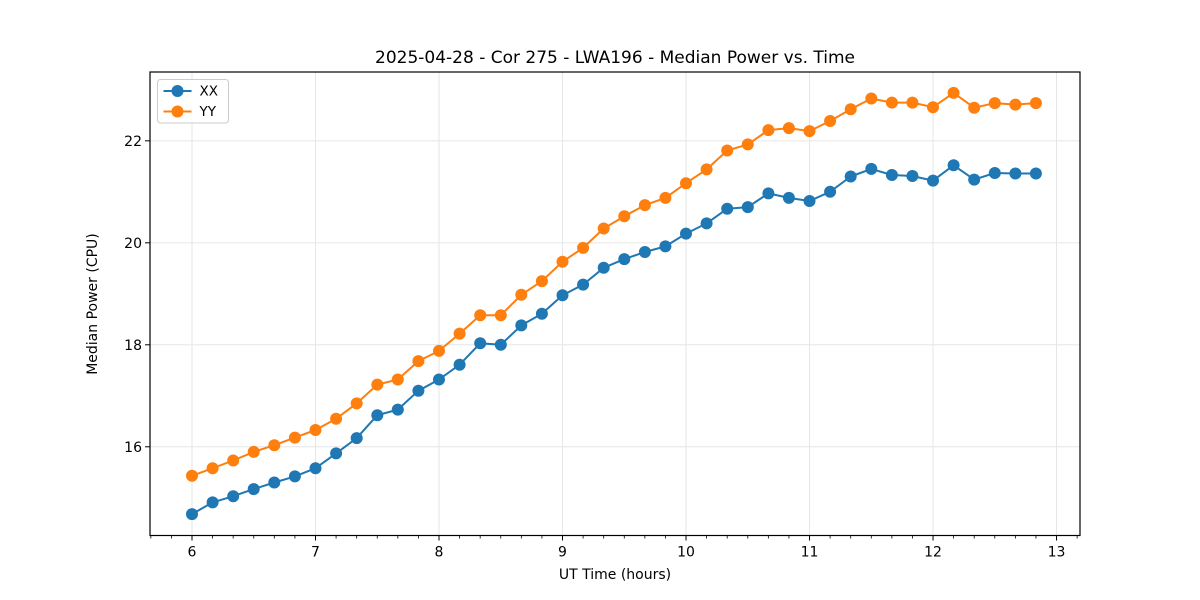 The image size is (1200, 600). I want to click on x-tick-label: 13, so click(1057, 553).